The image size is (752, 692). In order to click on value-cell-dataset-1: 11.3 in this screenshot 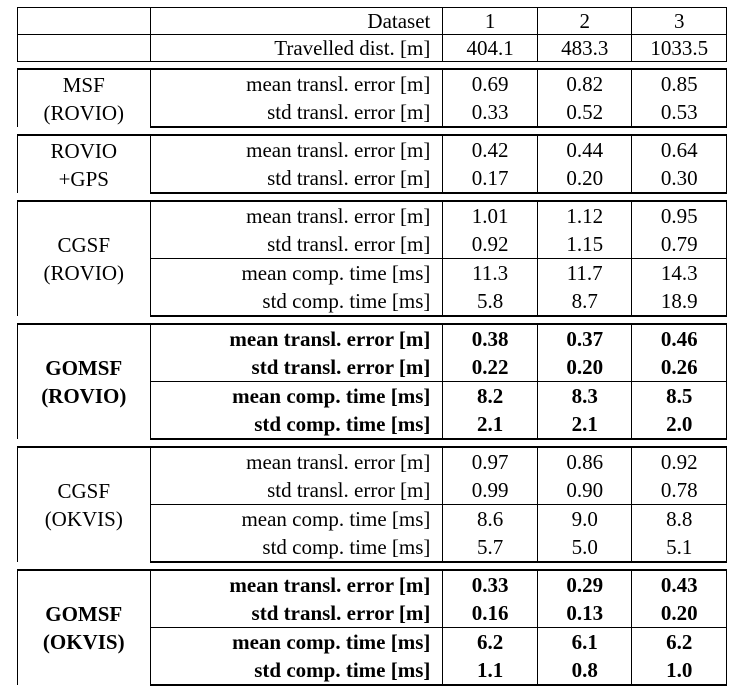, I will do `click(490, 272)`.